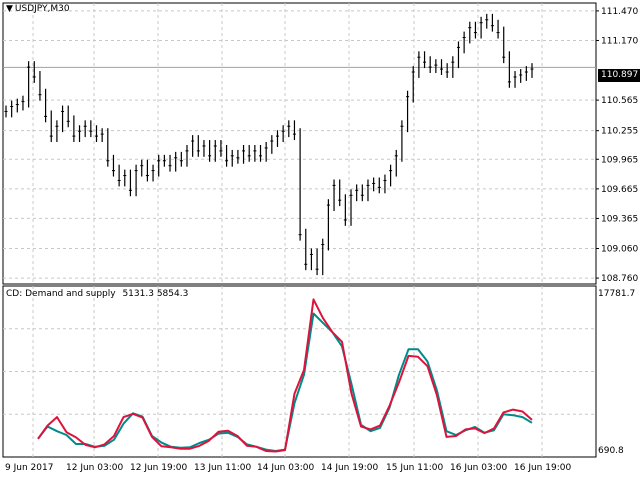  I want to click on x-tick-label: 13 Jun 11:00, so click(222, 468).